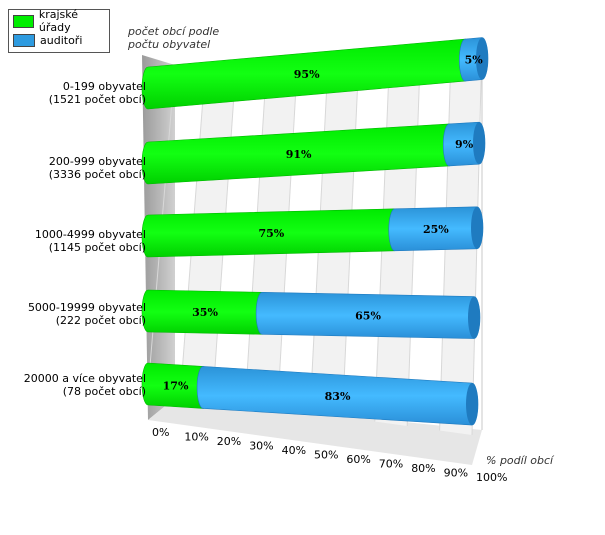 This screenshot has height=535, width=605. What do you see at coordinates (174, 31) in the screenshot?
I see `y-axis-title-line1: počet obcí podle` at bounding box center [174, 31].